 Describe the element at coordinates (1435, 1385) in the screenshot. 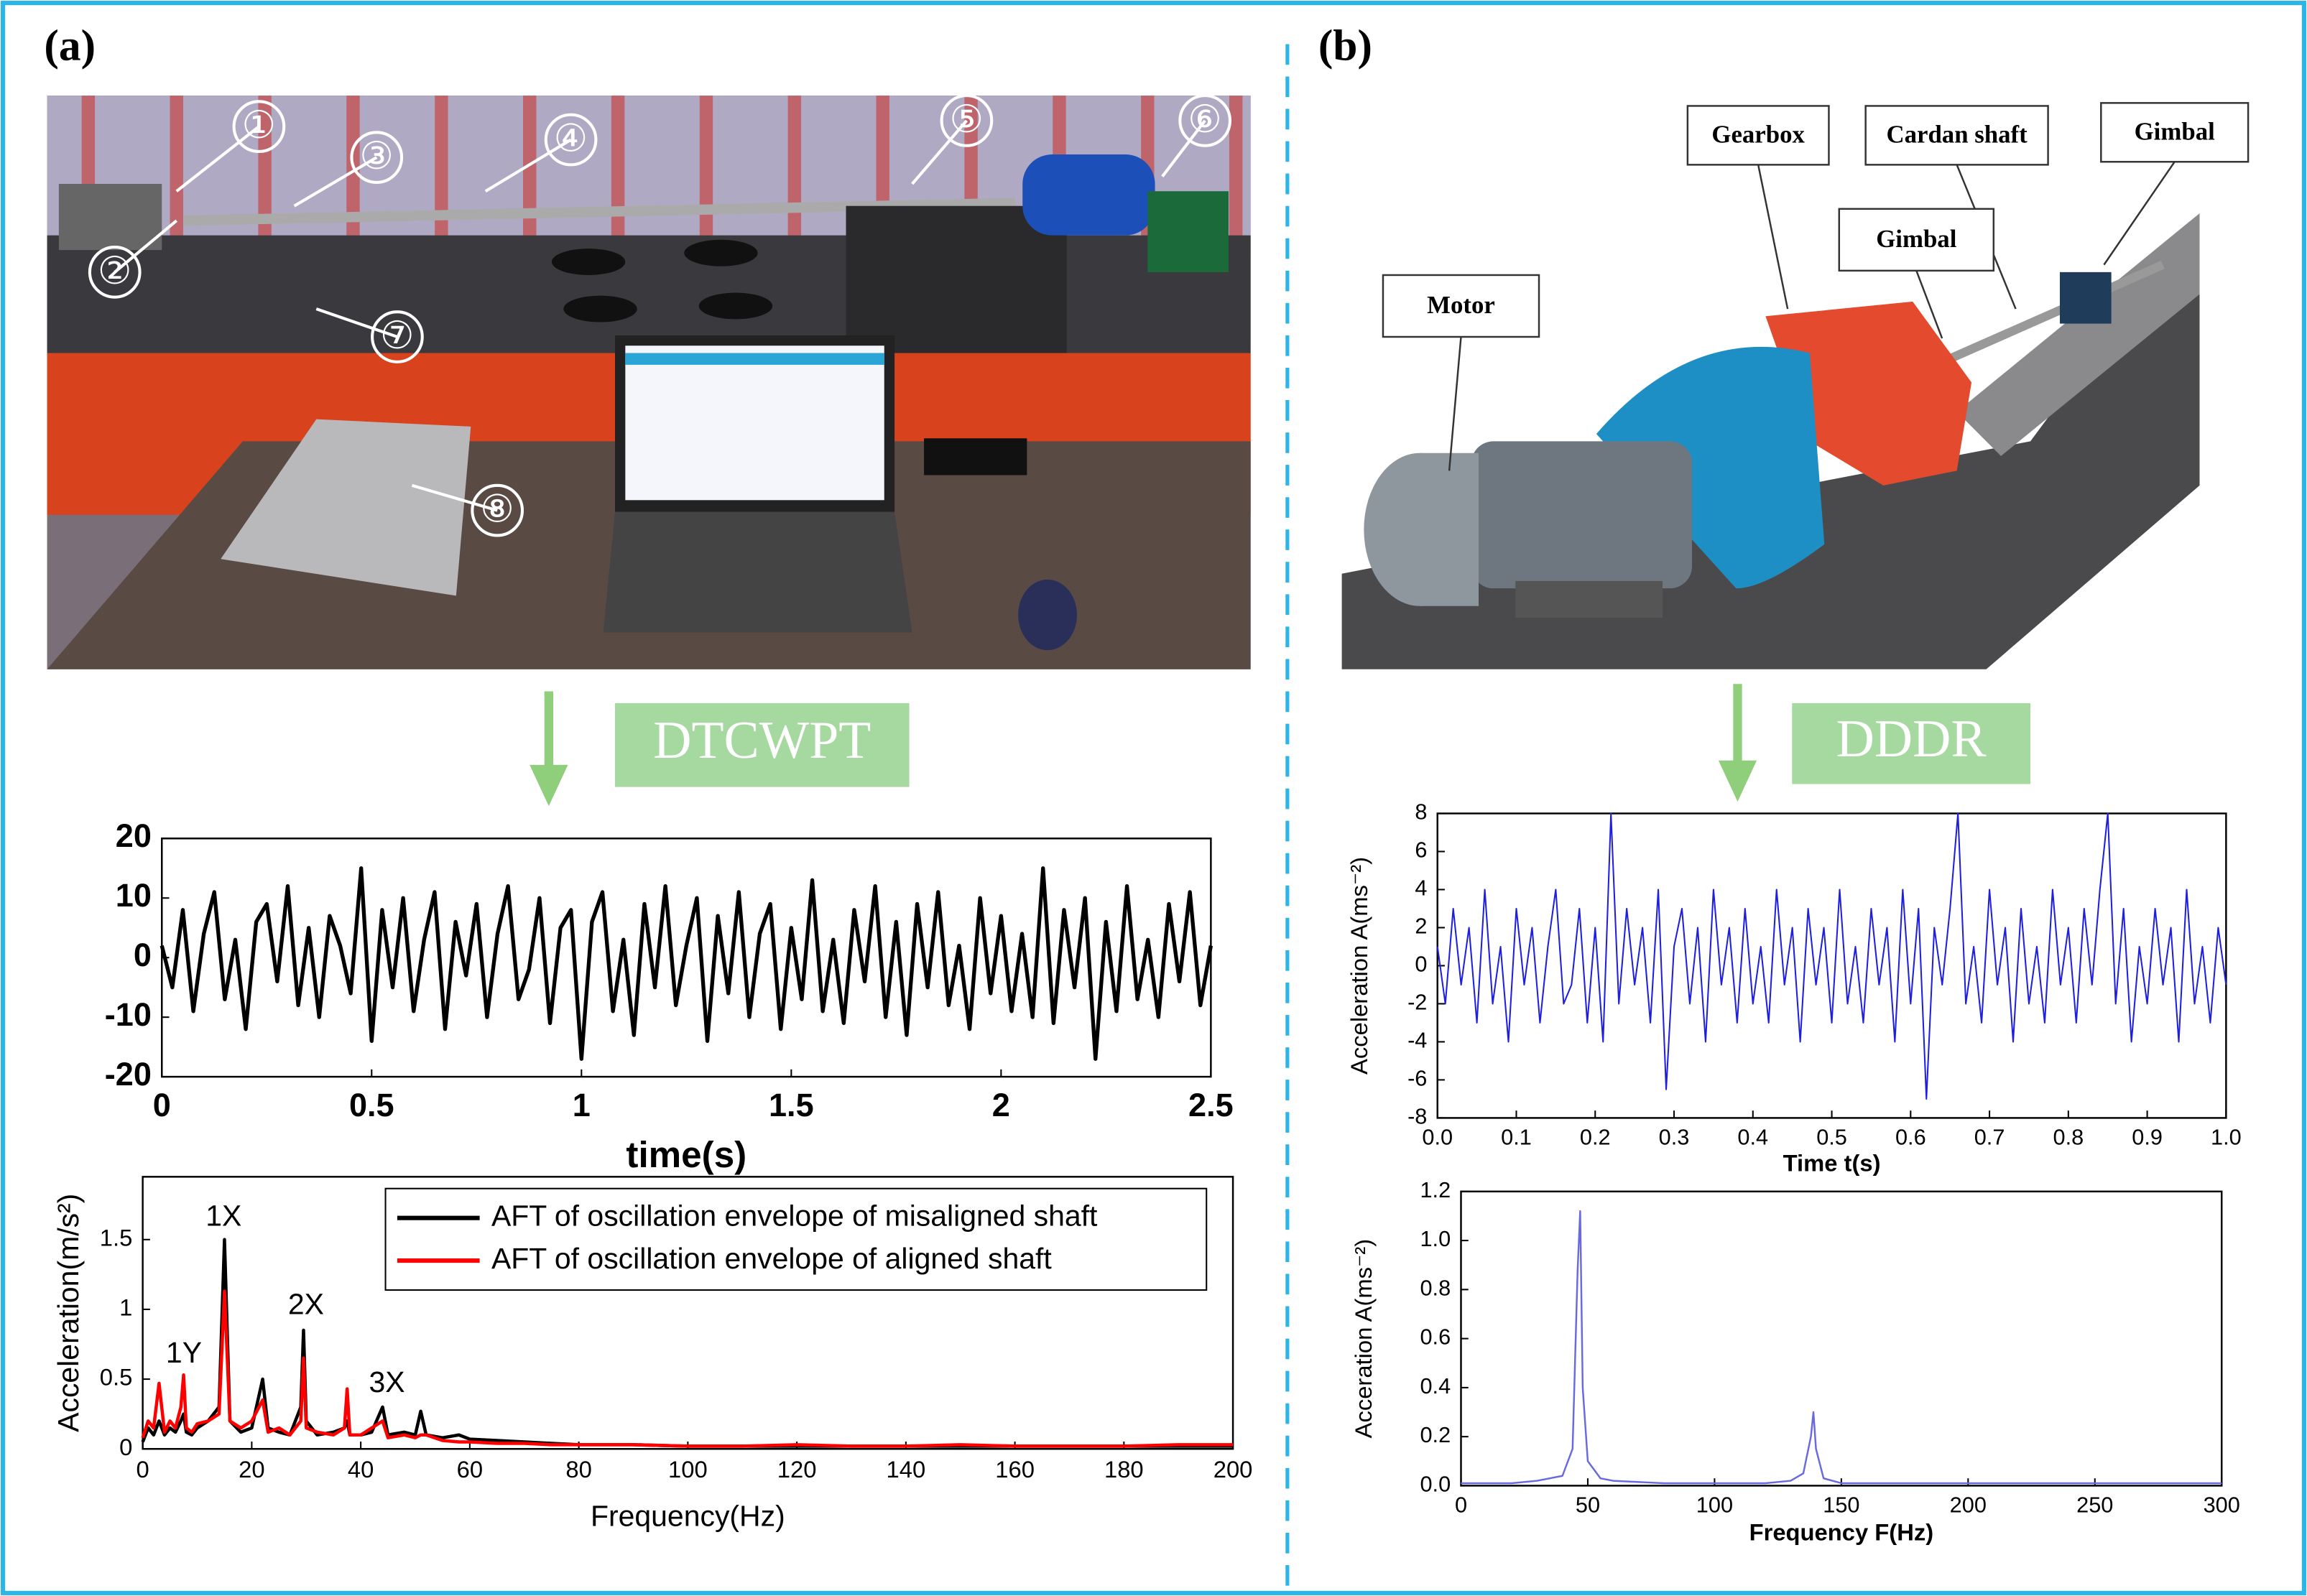

I see `y-tick-label: 0.4` at that location.